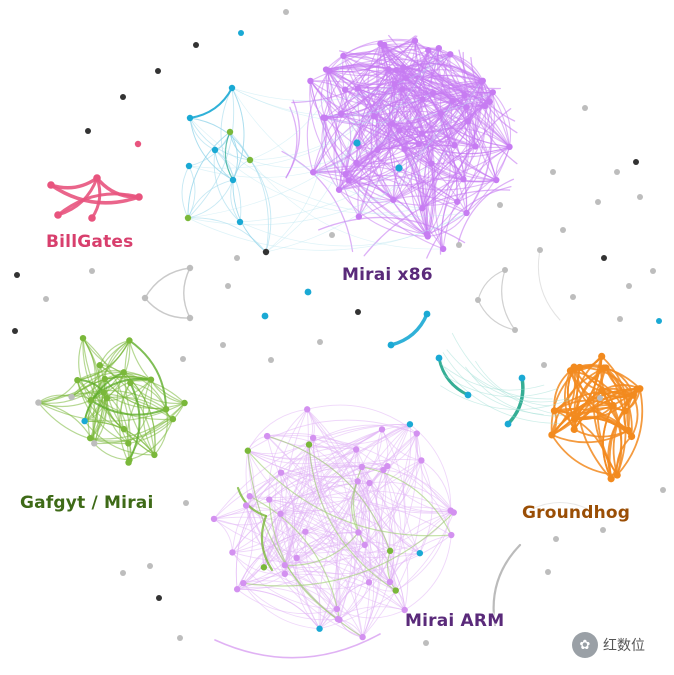 The width and height of the screenshot is (674, 675). Describe the element at coordinates (624, 646) in the screenshot. I see `watermark-text: 红数位` at that location.